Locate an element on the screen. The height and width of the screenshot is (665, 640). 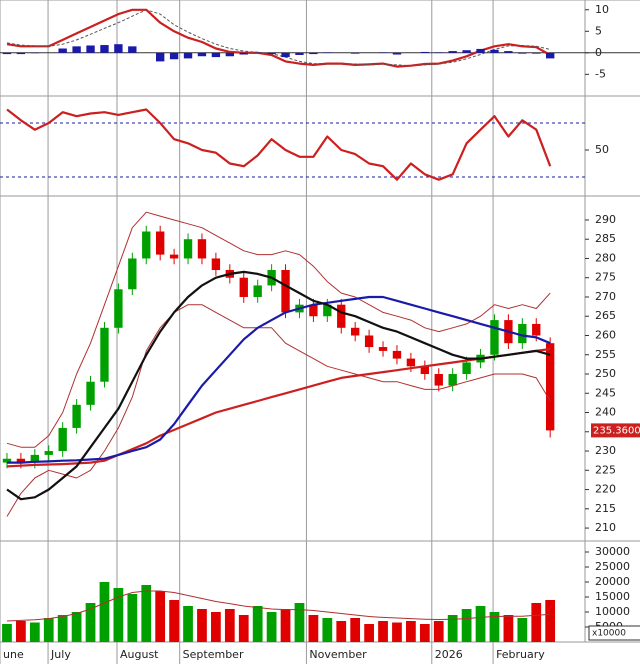
y-tick-label: 20000 is located at coordinates (612, 581).